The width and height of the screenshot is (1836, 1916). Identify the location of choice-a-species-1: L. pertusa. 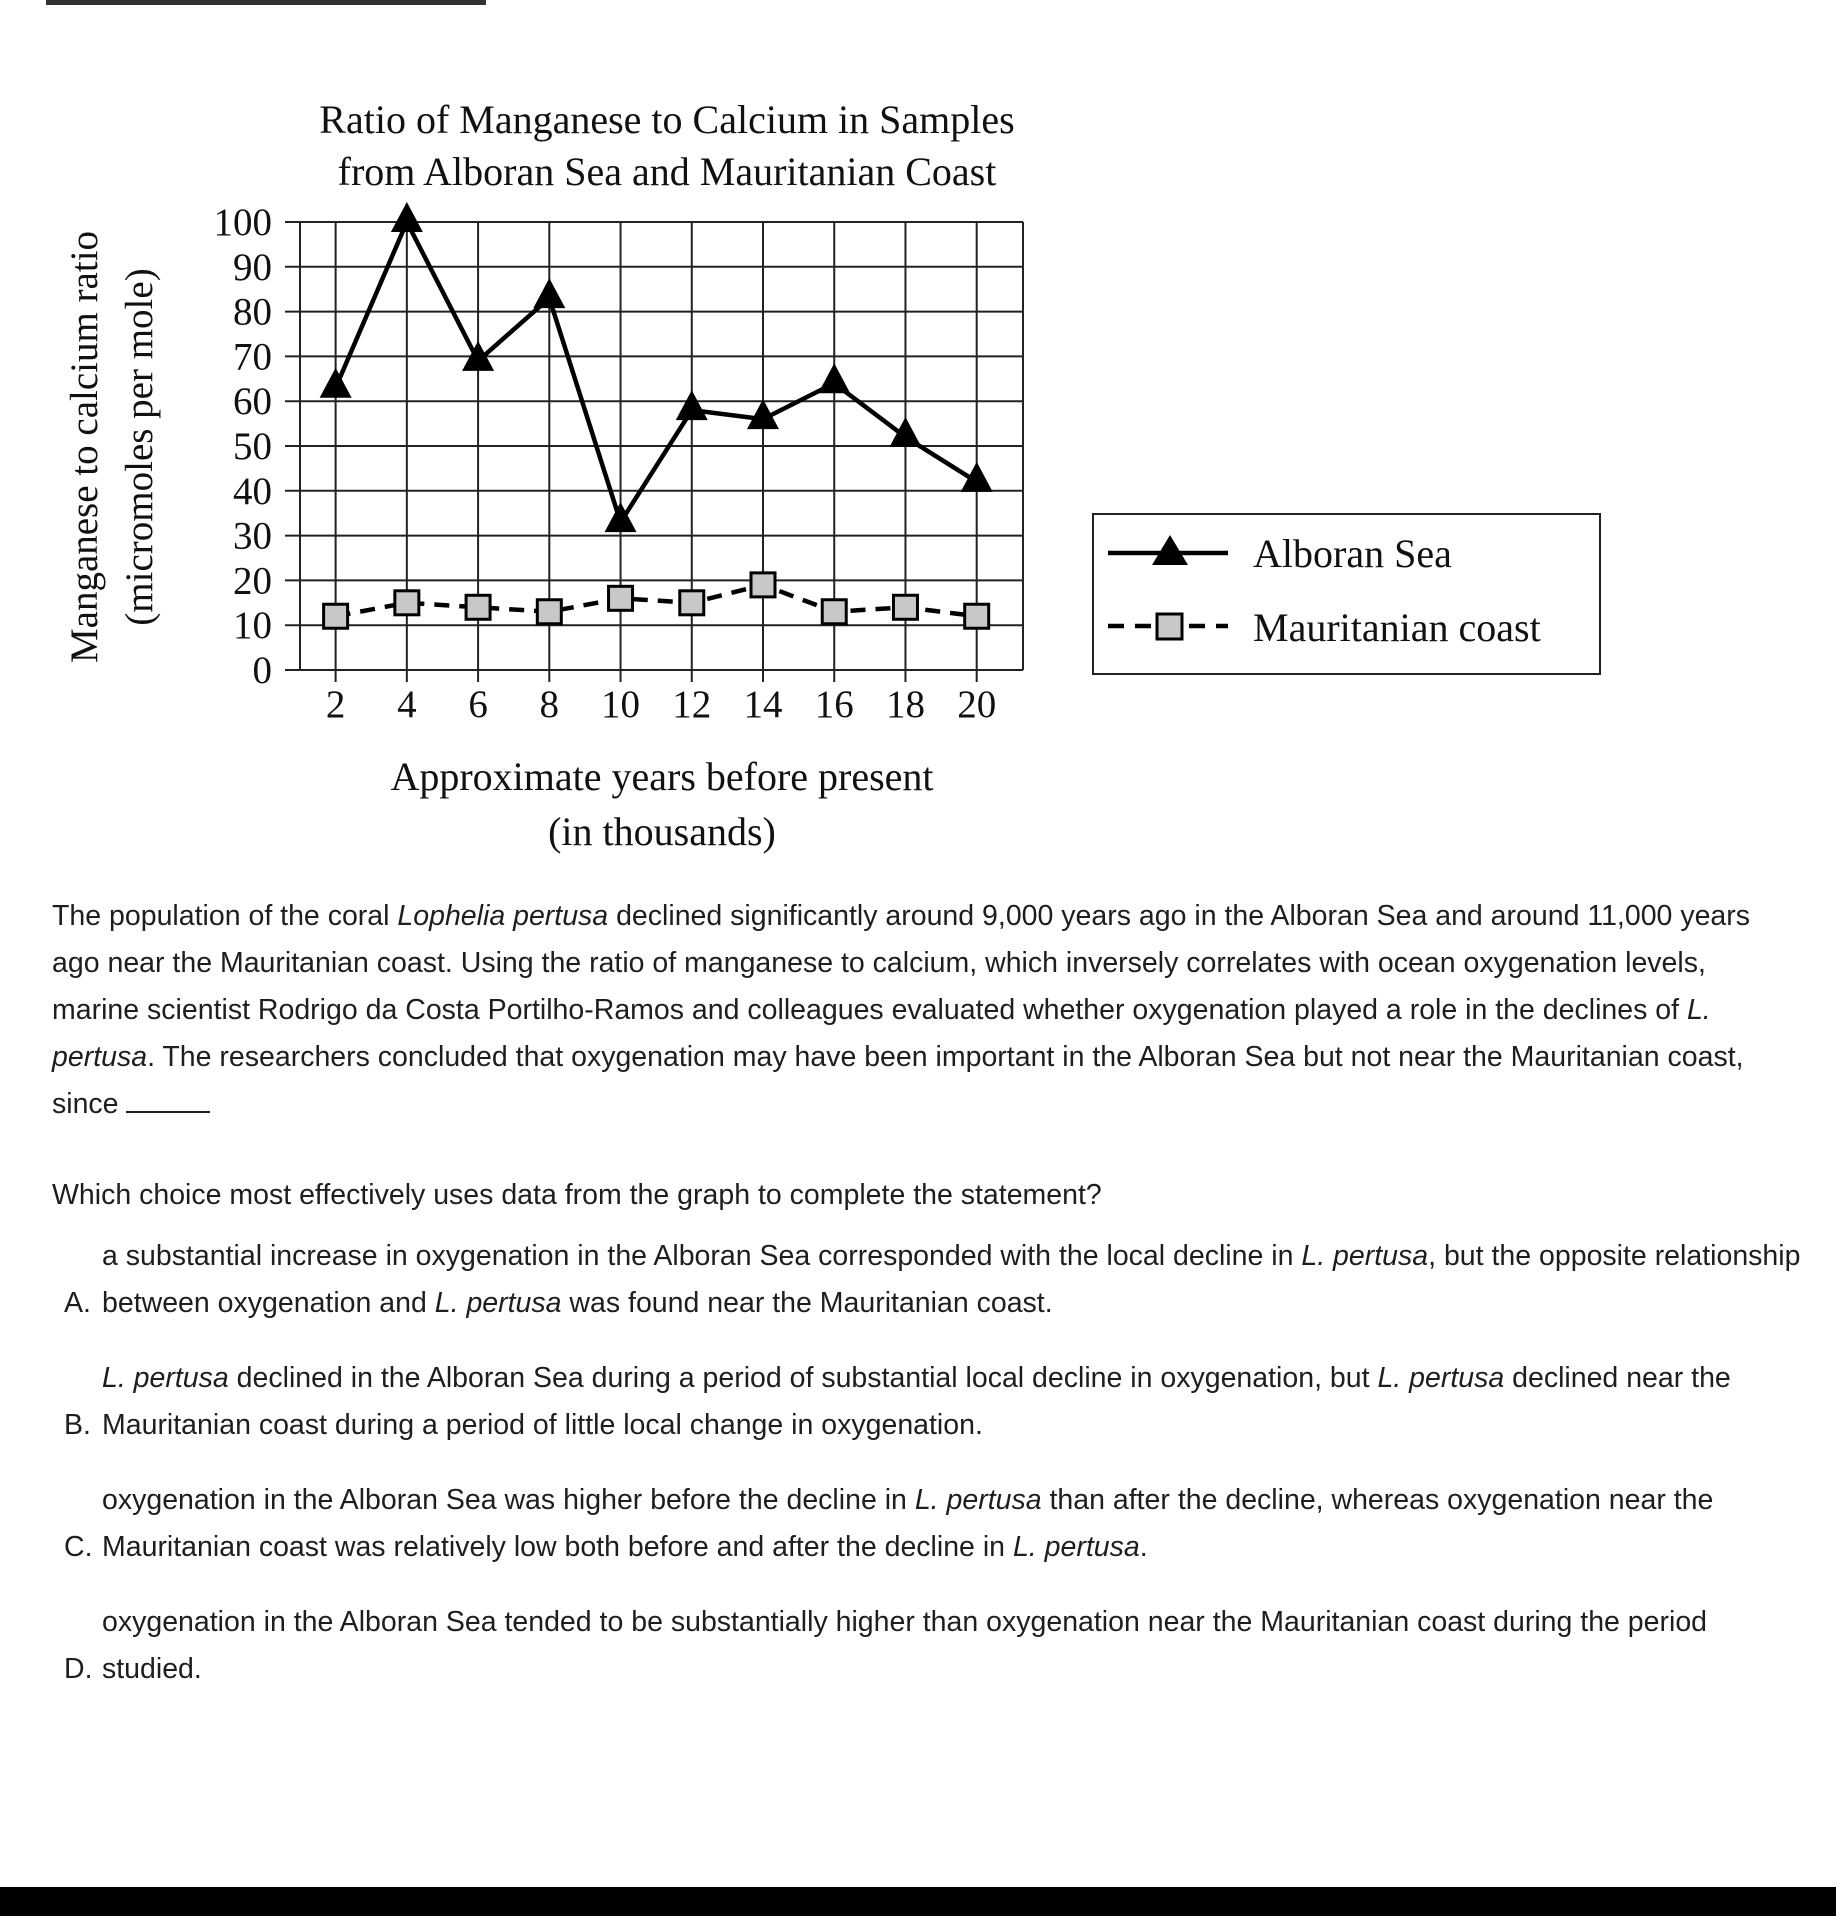
(1365, 1256).